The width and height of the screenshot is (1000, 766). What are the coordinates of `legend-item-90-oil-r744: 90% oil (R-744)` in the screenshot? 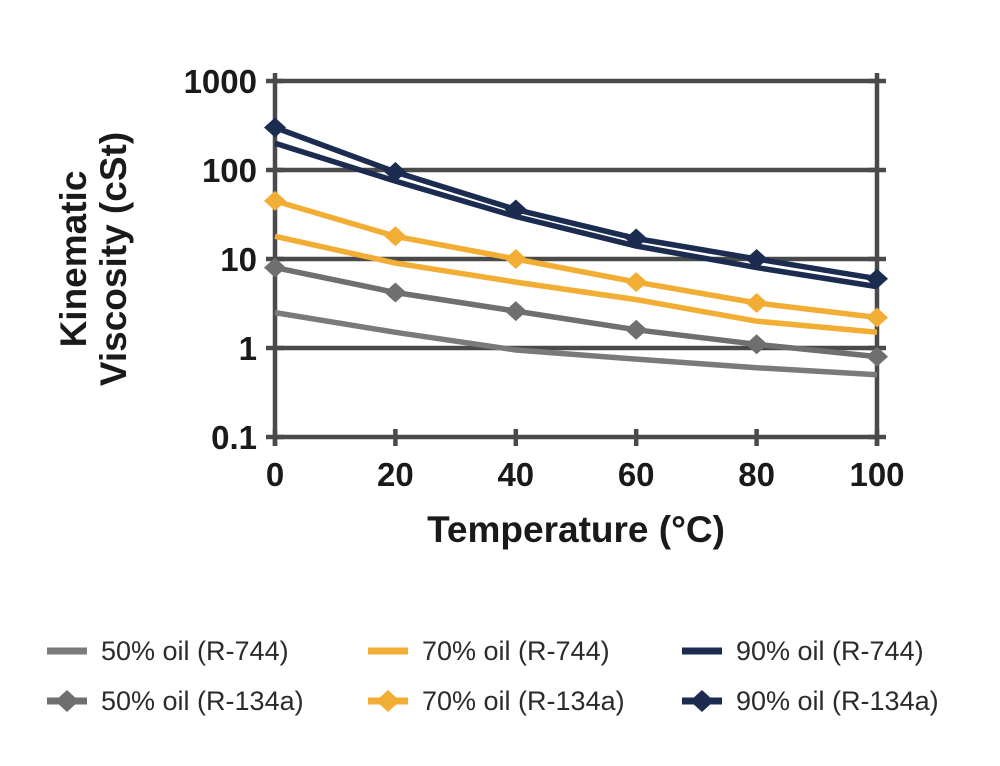 It's located at (810, 650).